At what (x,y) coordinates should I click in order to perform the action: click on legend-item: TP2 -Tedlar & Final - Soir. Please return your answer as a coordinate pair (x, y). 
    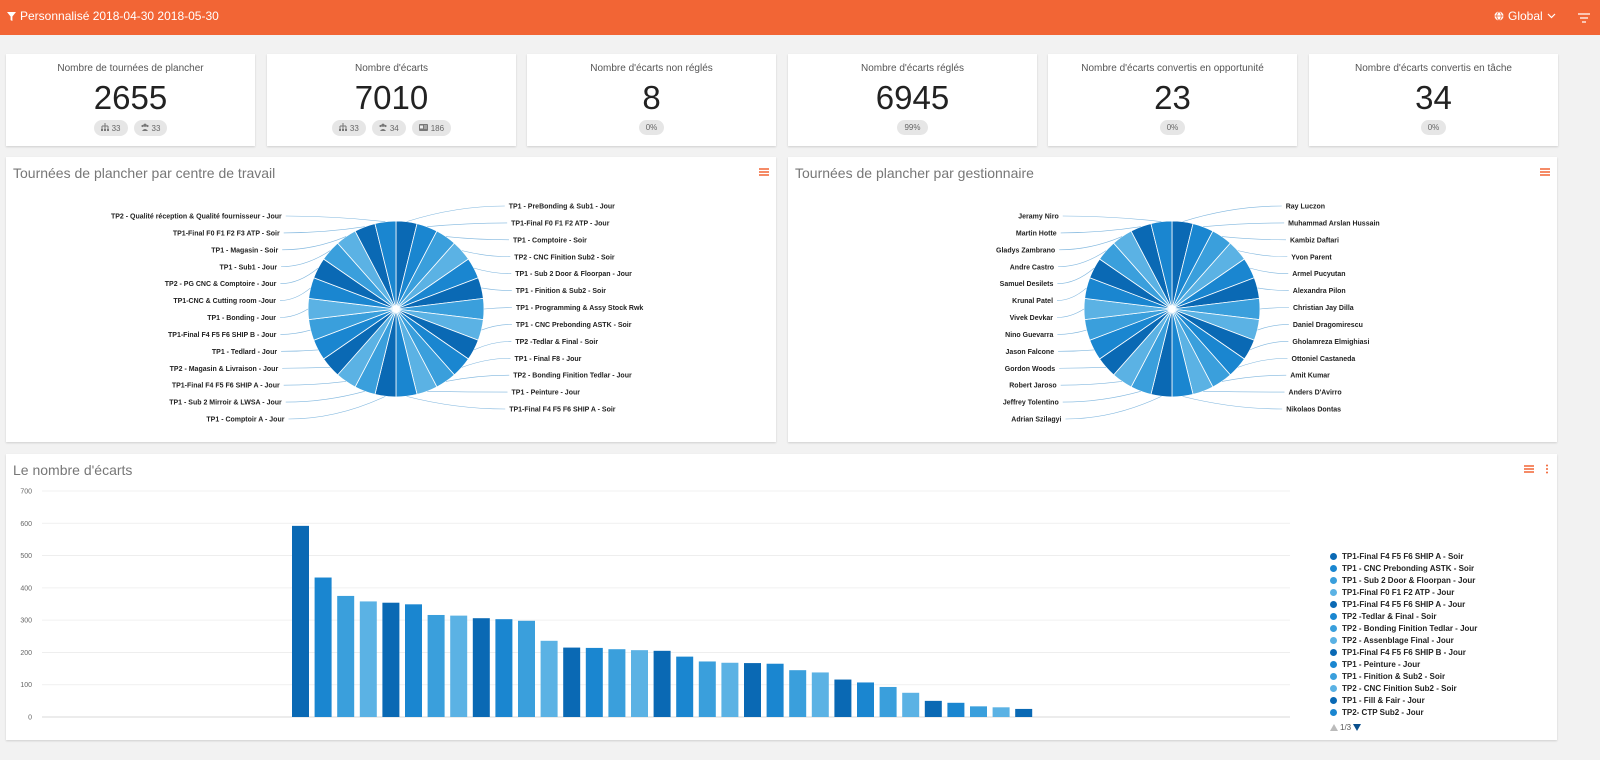
    Looking at the image, I should click on (1403, 616).